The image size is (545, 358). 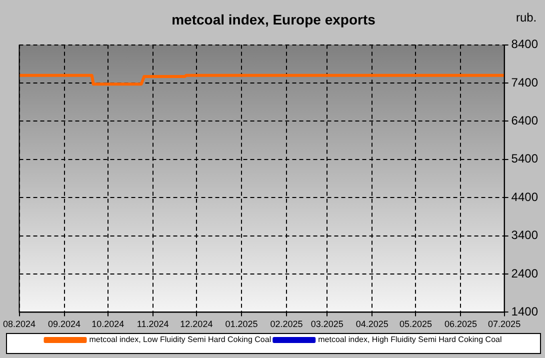 I want to click on x-tick-label: 05.2025, so click(x=415, y=324).